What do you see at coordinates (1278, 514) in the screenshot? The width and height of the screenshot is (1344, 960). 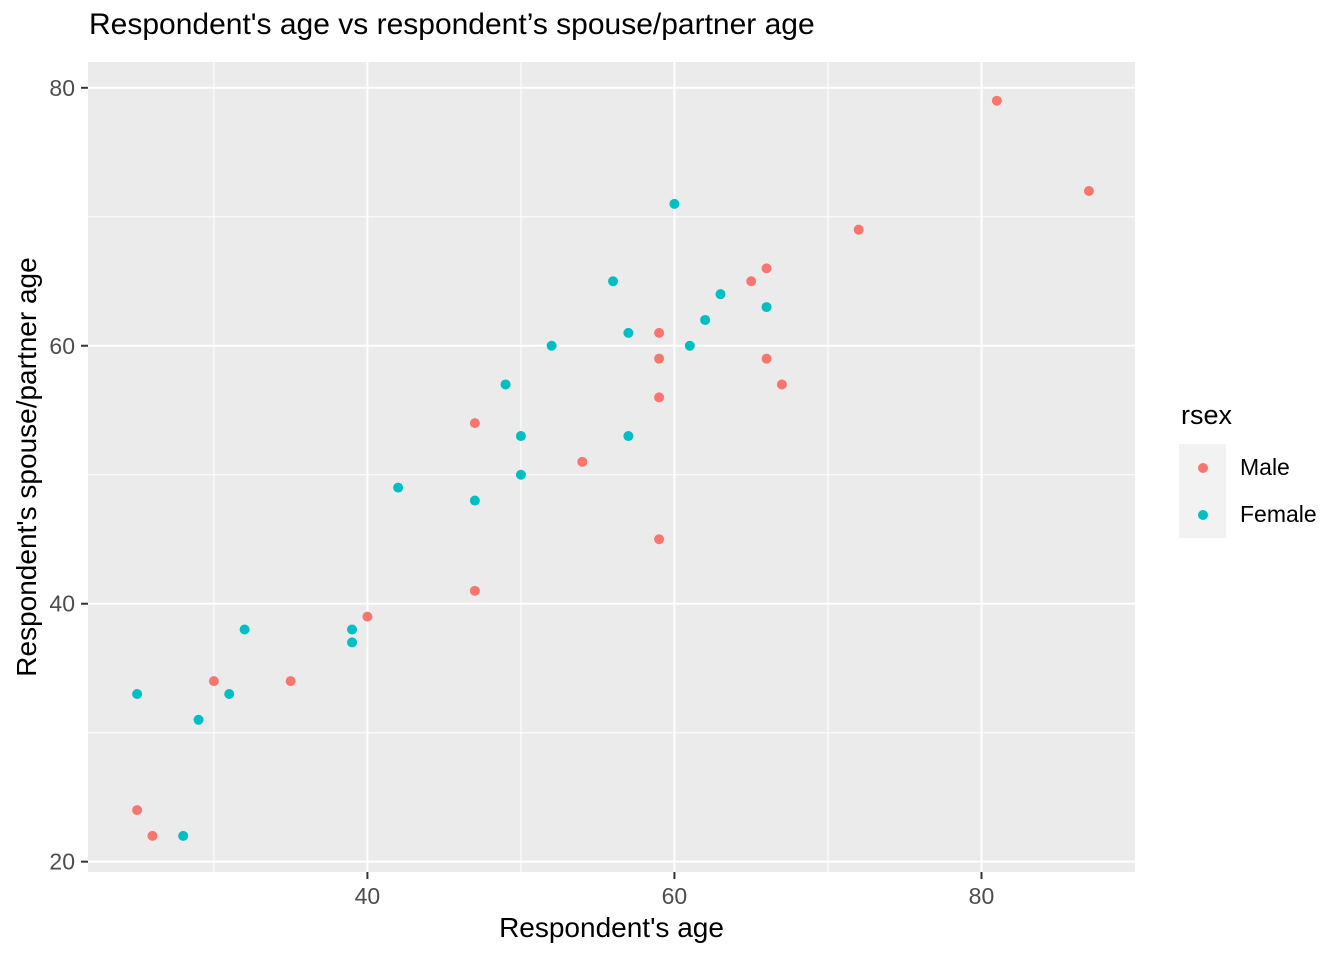 I see `legend-label-female: Female` at bounding box center [1278, 514].